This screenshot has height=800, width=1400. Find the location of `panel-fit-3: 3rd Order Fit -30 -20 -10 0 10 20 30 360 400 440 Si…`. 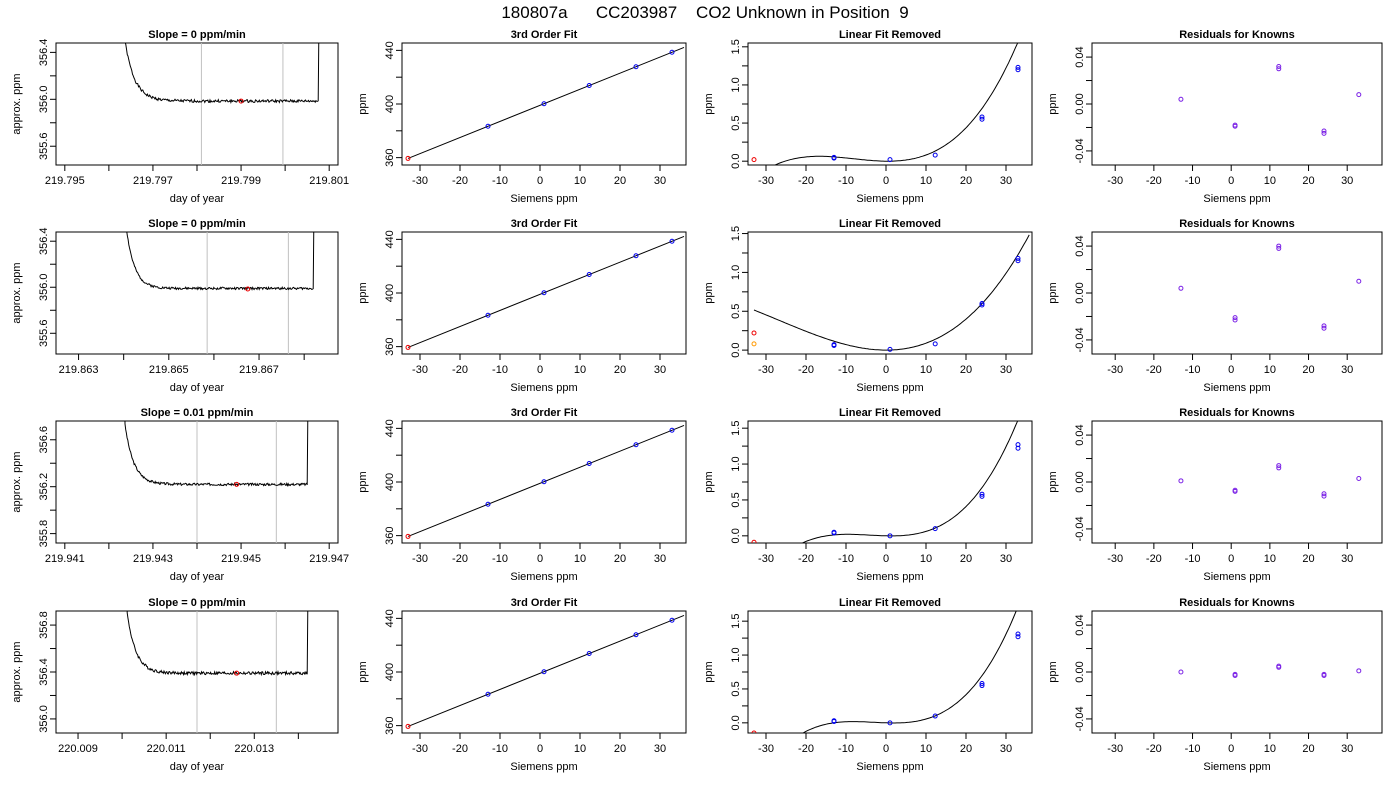

panel-fit-3: 3rd Order Fit -30 -20 -10 0 10 20 30 360 400 440 Si… is located at coordinates (522, 495).